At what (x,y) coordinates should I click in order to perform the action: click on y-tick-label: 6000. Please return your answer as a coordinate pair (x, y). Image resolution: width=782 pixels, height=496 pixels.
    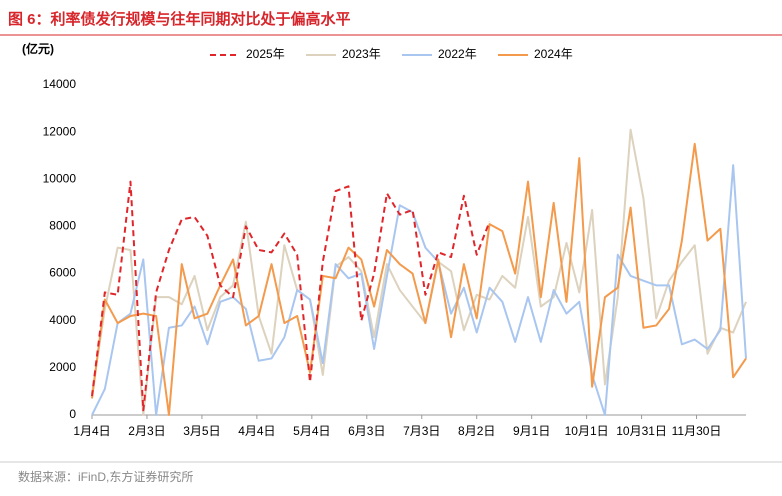
    Looking at the image, I should click on (62, 273).